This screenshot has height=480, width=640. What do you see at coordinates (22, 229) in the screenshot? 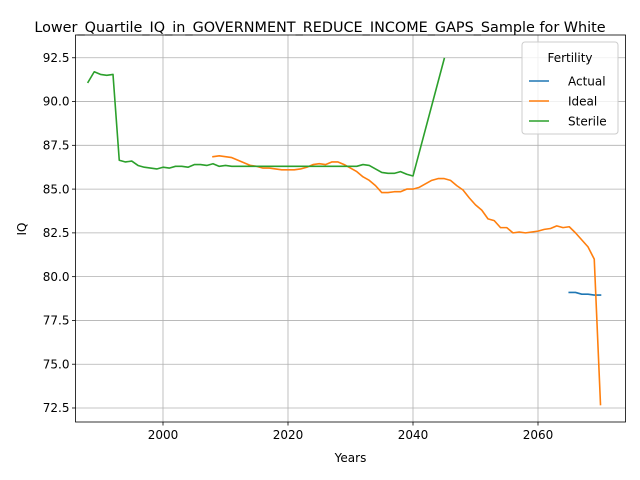
I see `y-axis-label: IQ` at bounding box center [22, 229].